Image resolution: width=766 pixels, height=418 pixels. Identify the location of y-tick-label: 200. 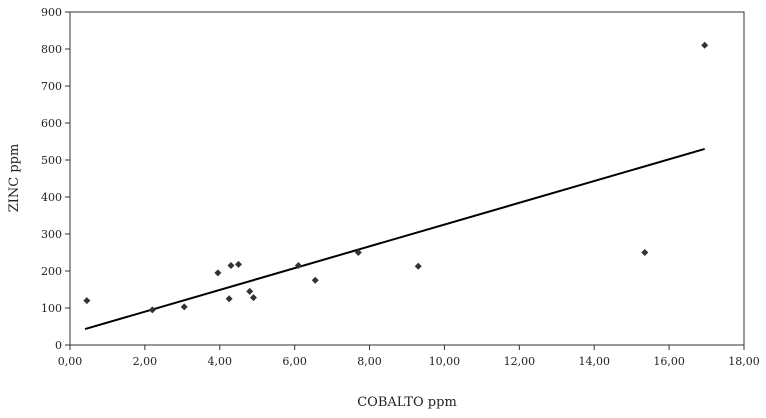
(51, 271).